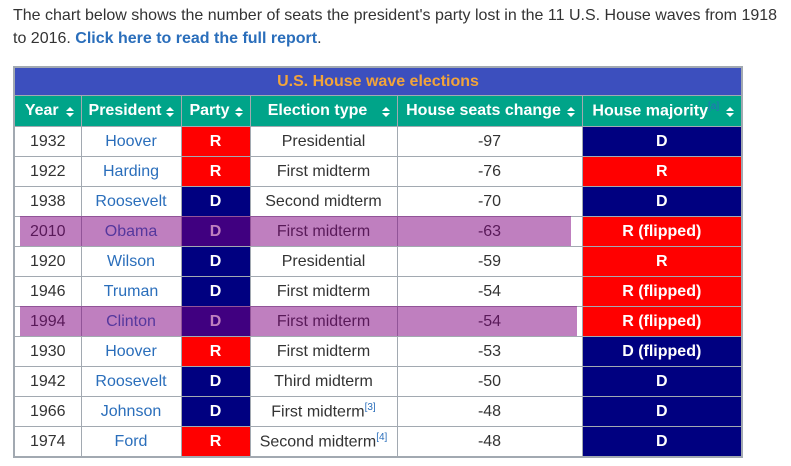 This screenshot has height=466, width=791. I want to click on footnote: [3], so click(370, 407).